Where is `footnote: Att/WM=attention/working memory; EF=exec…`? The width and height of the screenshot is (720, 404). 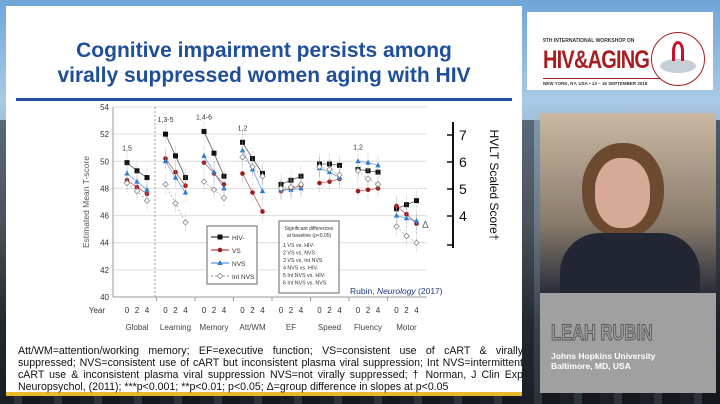 footnote: Att/WM=attention/working memory; EF=exec… is located at coordinates (270, 369).